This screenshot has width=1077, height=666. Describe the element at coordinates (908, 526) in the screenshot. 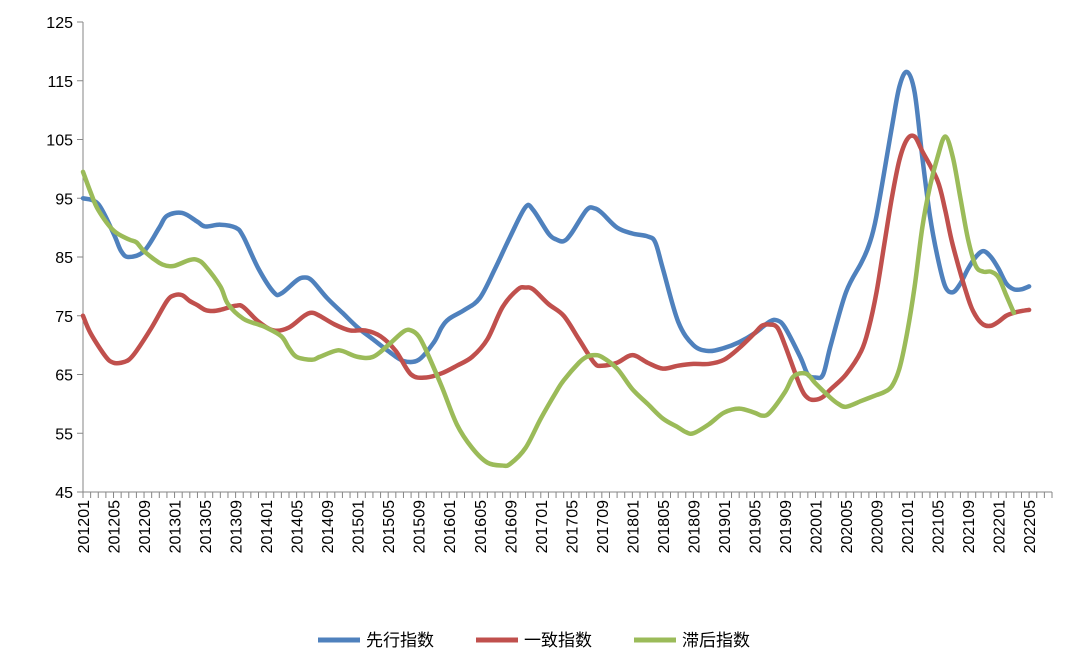

I see `x-tick-label: 202101` at that location.